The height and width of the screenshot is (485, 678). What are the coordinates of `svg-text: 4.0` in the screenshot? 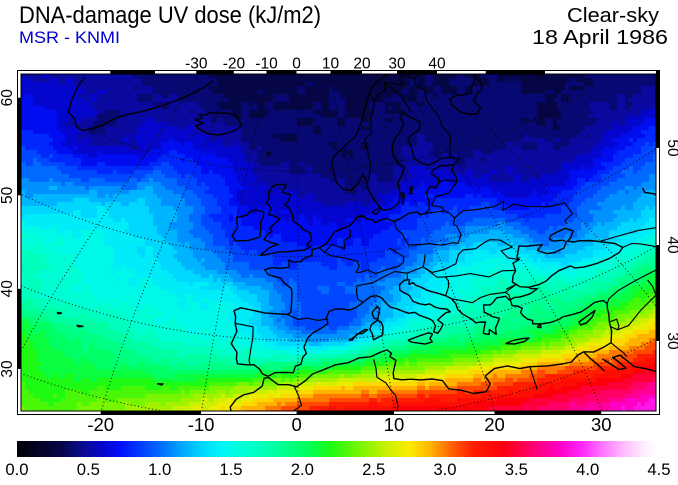 It's located at (587, 469).